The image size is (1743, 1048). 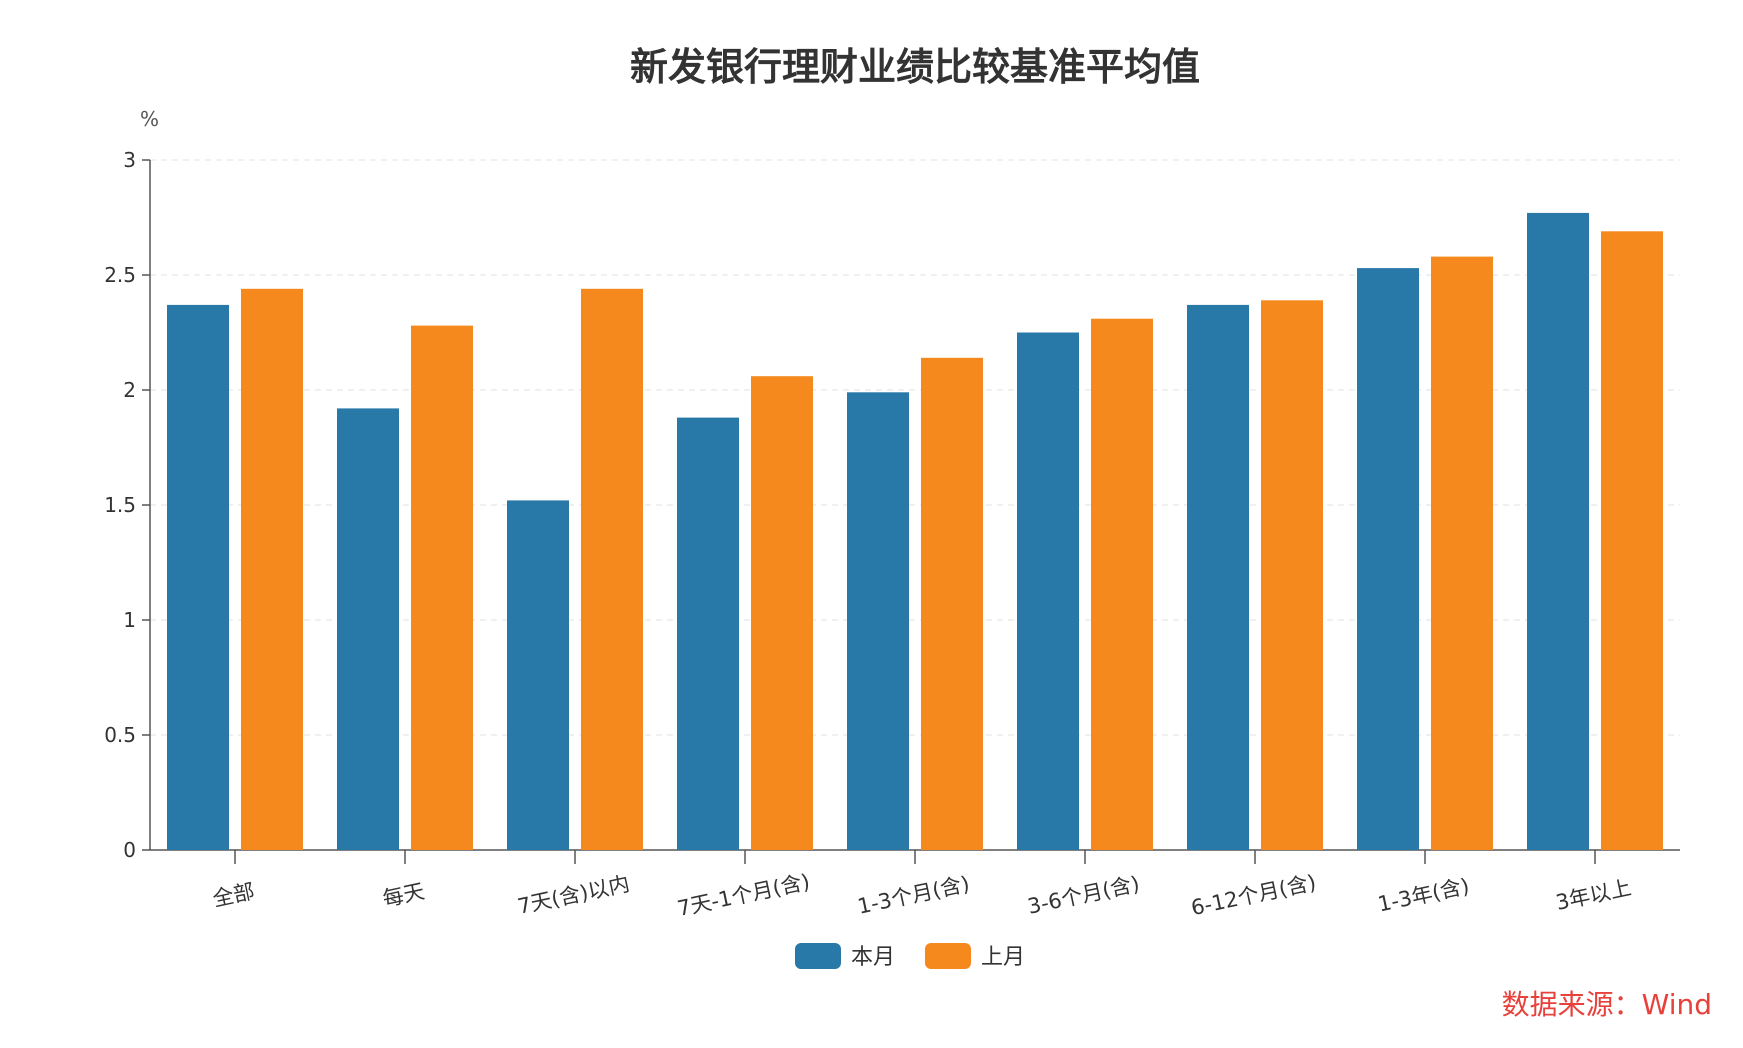 What do you see at coordinates (743, 894) in the screenshot?
I see `x-tick-label: 7天-1个月(含)` at bounding box center [743, 894].